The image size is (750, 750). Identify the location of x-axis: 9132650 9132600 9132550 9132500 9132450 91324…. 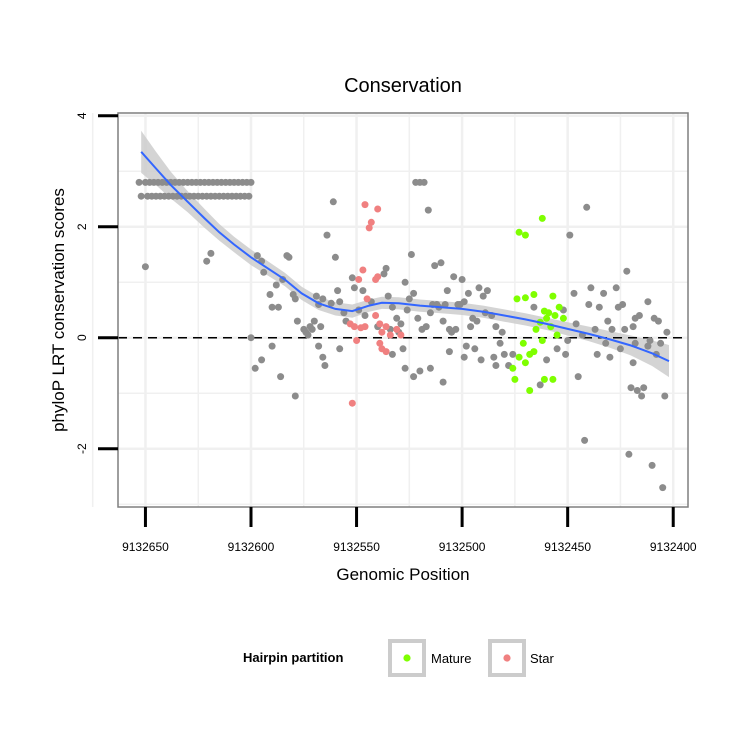
(409, 530).